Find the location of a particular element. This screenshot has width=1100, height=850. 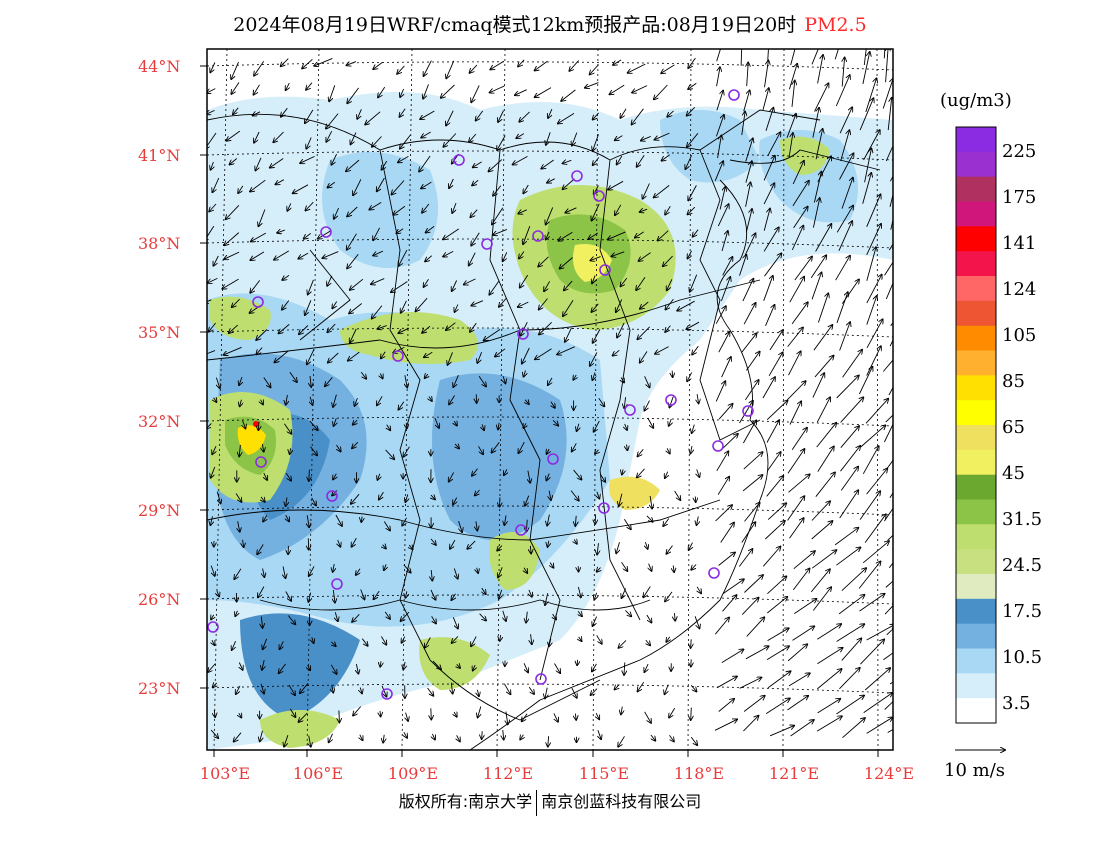

lon-label: 115°E is located at coordinates (604, 773).